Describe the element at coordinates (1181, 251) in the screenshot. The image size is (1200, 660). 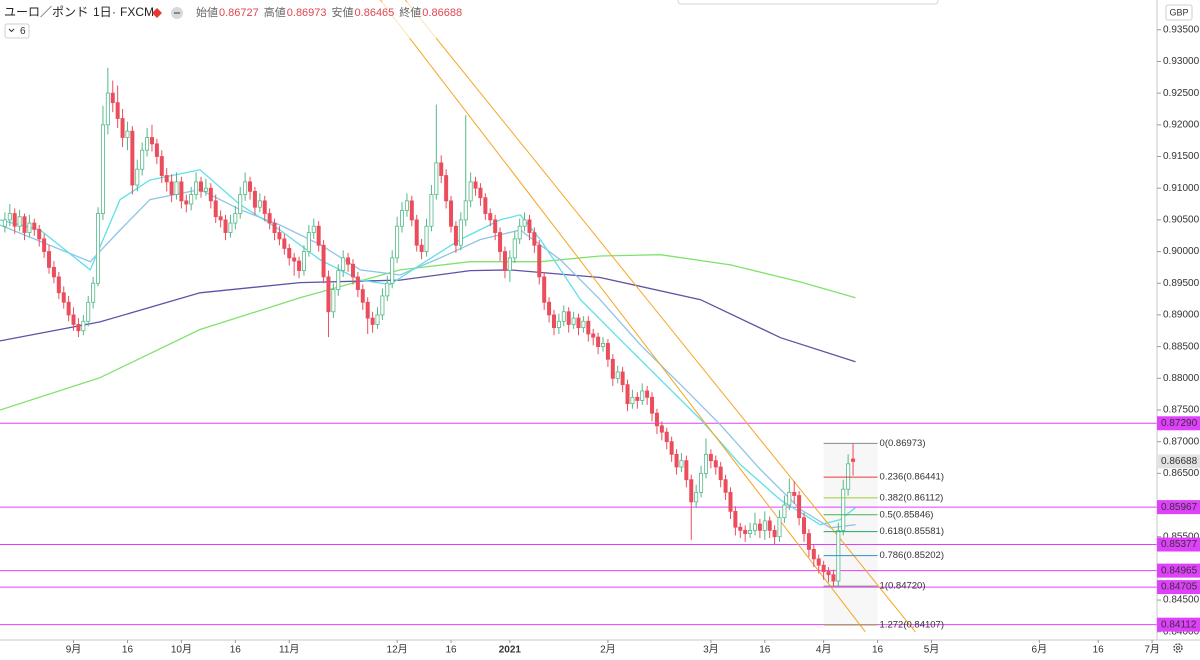
I see `y-tick-label: 0.90000` at that location.